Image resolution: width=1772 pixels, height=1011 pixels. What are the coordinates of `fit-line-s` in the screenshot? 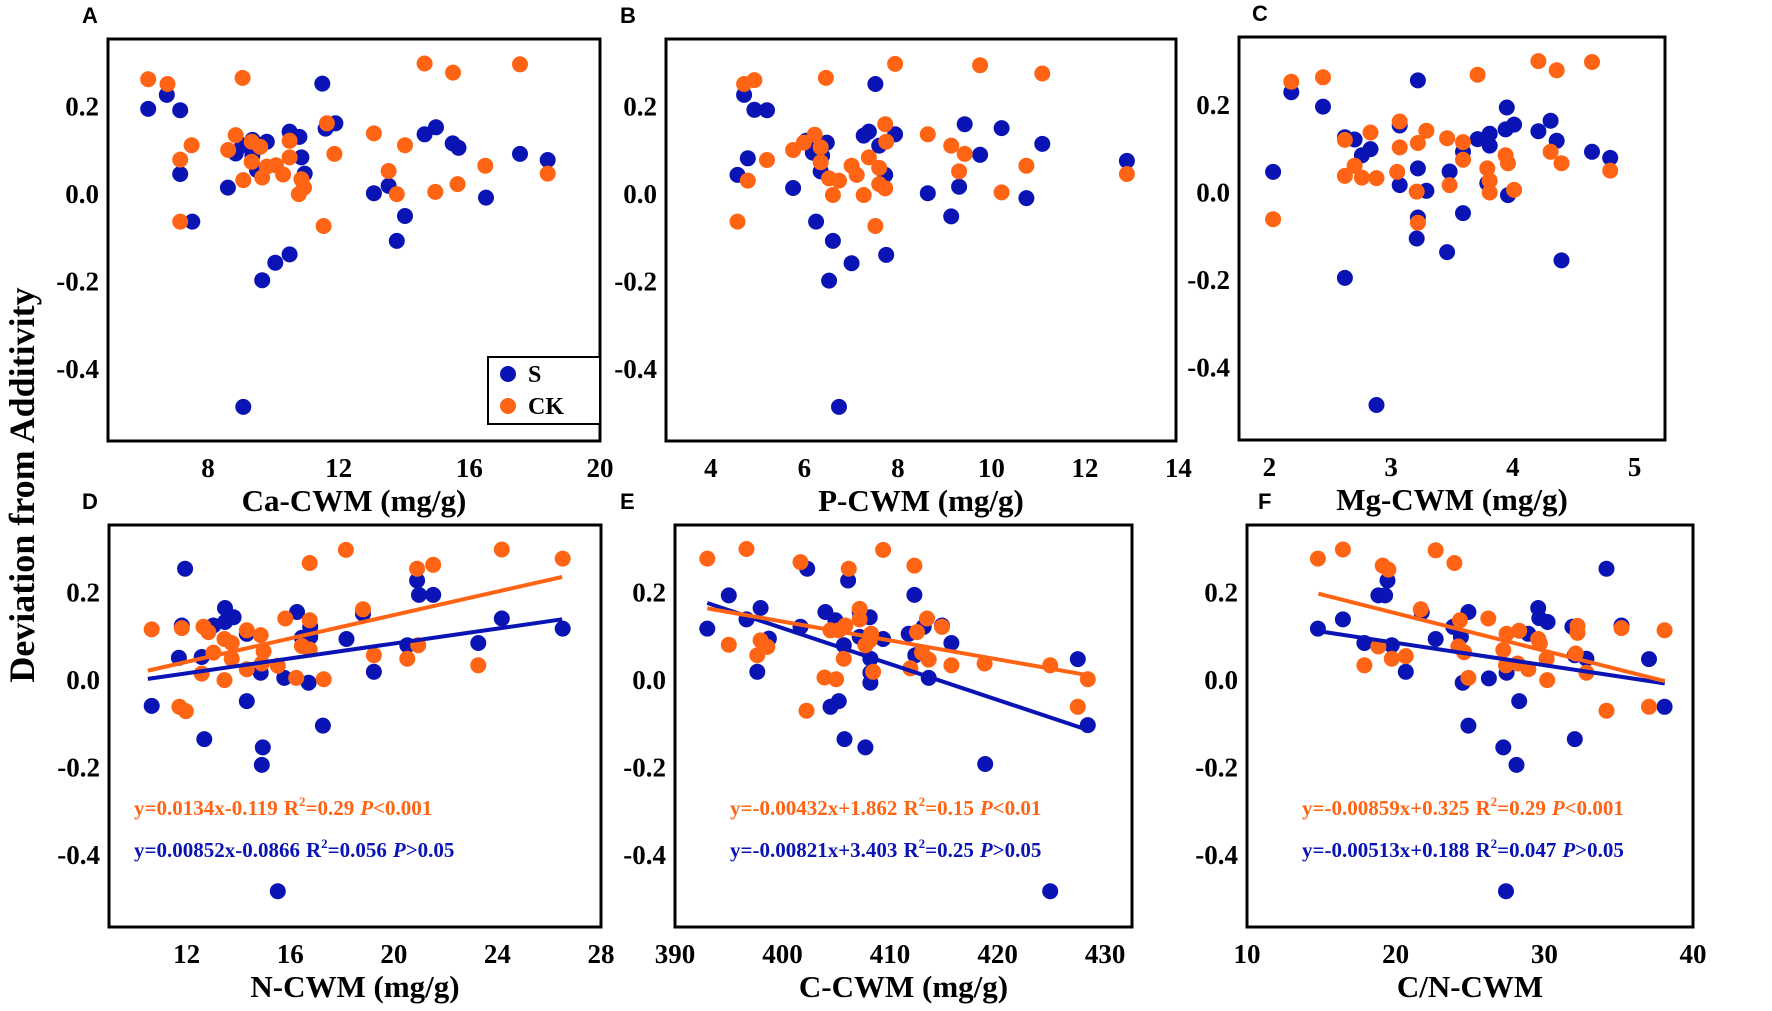 It's located at (355, 649).